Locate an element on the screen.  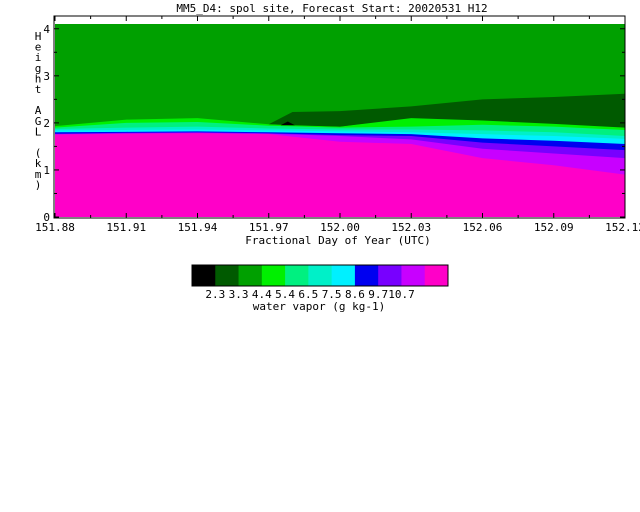
y-tick-label: 4 is located at coordinates (46, 29).